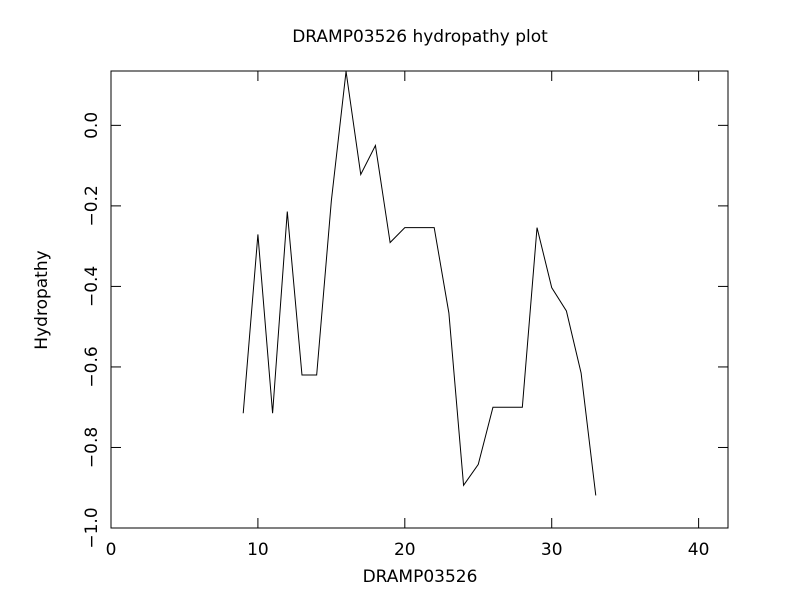  What do you see at coordinates (92, 286) in the screenshot?
I see `y-tick-label: −0.4` at bounding box center [92, 286].